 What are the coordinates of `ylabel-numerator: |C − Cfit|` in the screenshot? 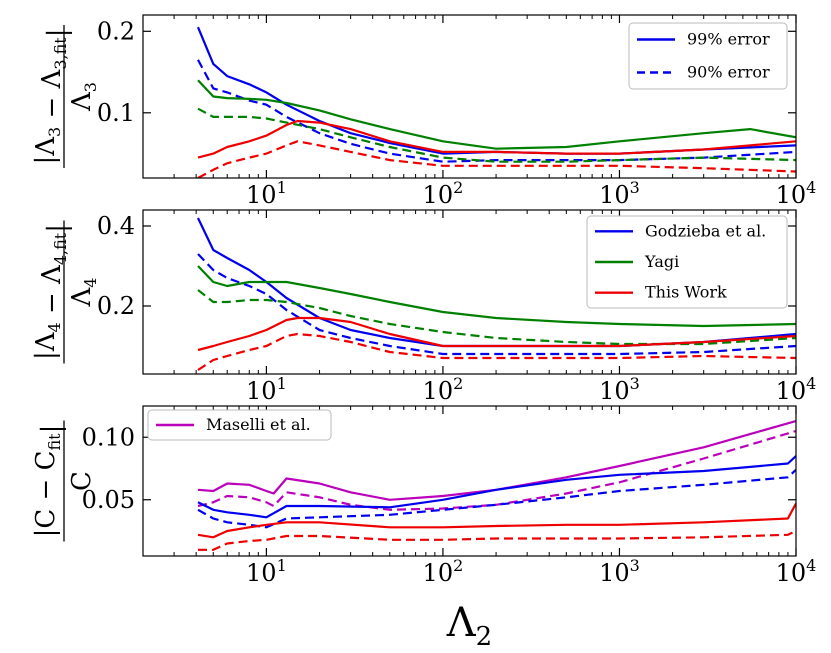 It's located at (49, 481).